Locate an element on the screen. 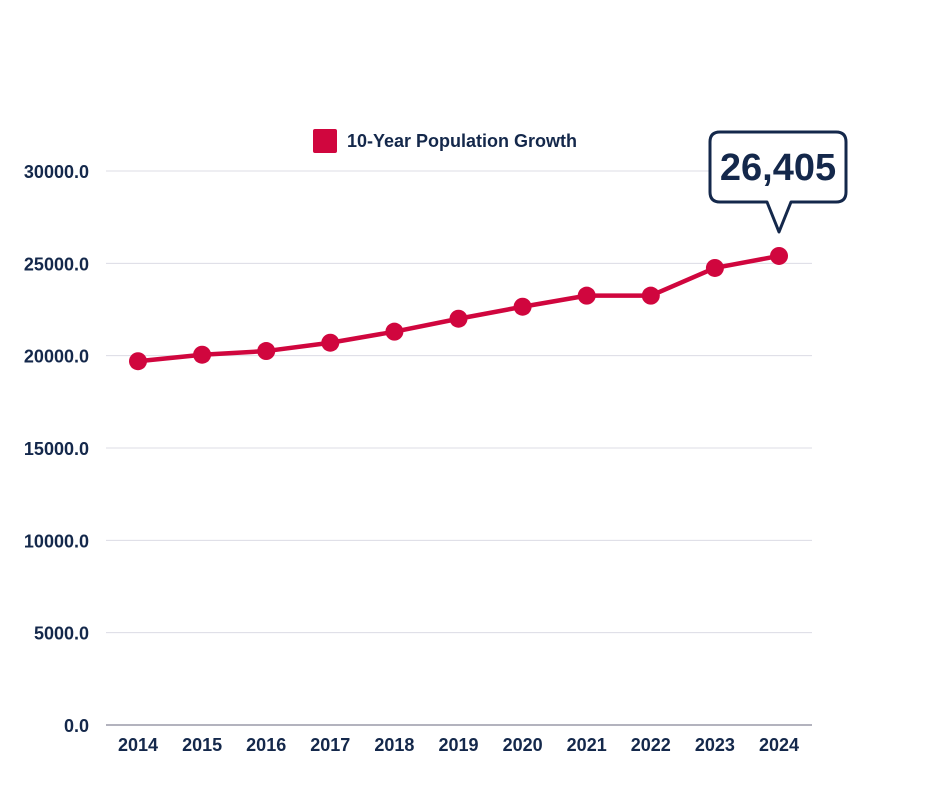 The image size is (940, 788). legend-label: 10-Year Population Growth is located at coordinates (462, 141).